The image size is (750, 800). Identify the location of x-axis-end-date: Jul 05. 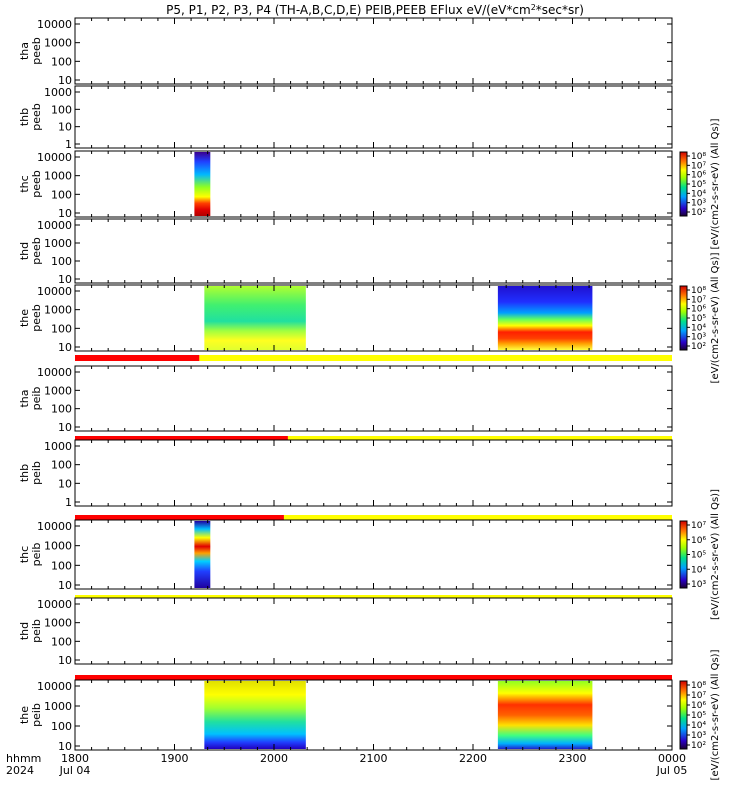
(672, 770).